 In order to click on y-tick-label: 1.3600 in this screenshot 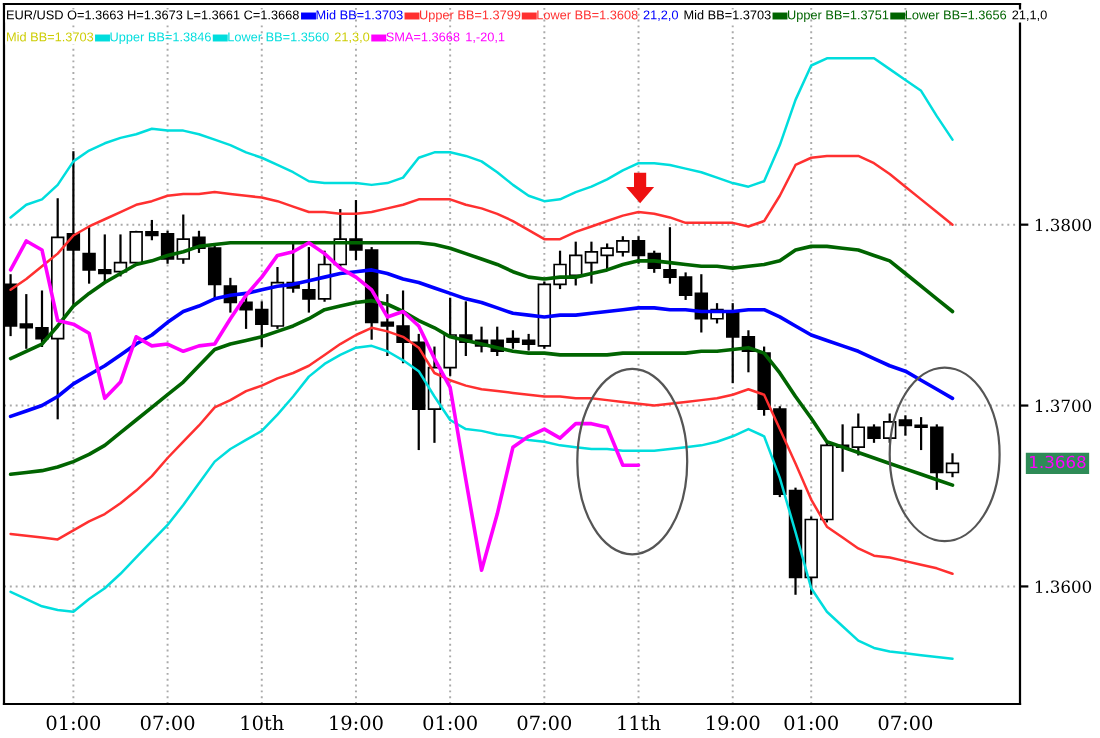, I will do `click(1063, 586)`.